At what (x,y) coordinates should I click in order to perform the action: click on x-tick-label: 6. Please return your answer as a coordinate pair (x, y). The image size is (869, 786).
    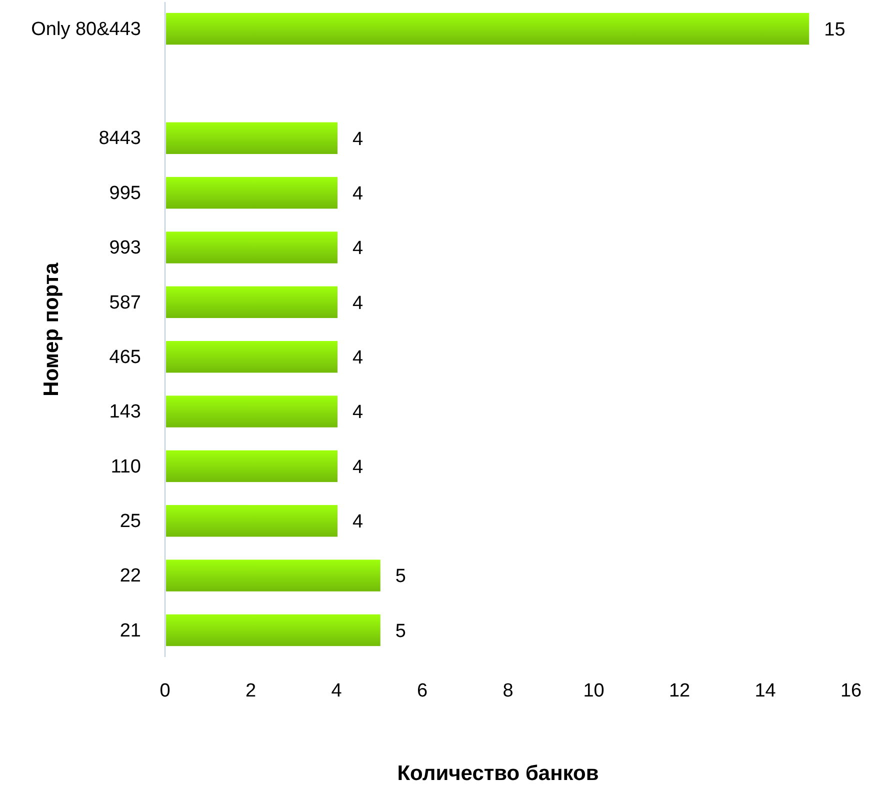
    Looking at the image, I should click on (422, 691).